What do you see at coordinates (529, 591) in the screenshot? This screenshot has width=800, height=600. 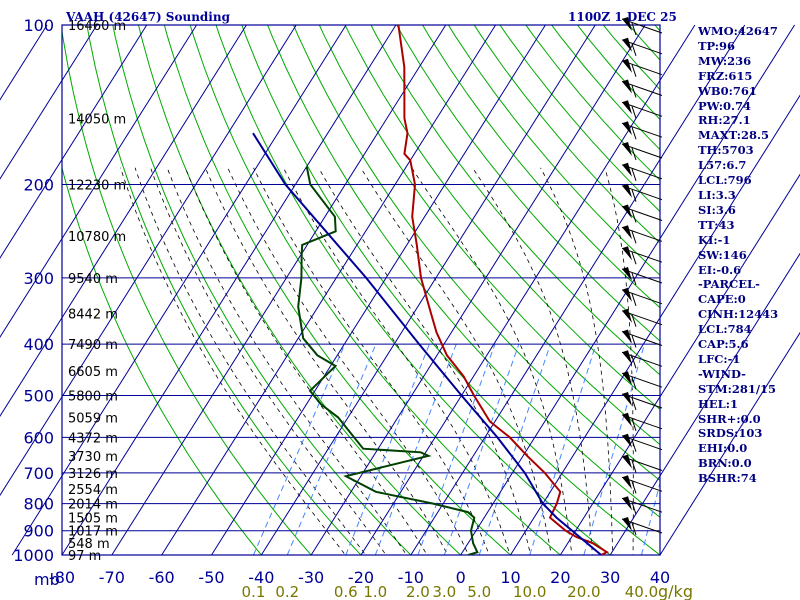 I see `mixing-ratio-tick-label: 10.0` at bounding box center [529, 591].